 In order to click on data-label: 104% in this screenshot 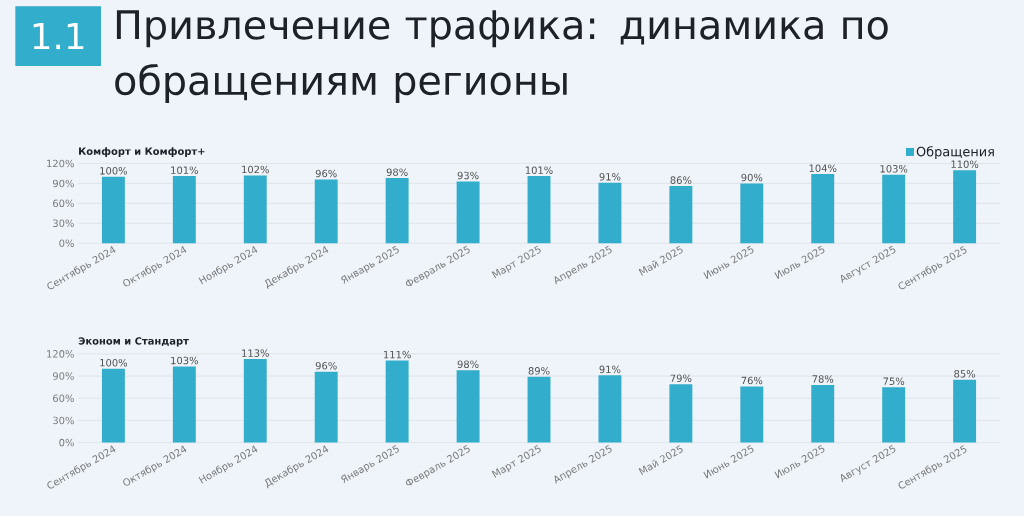, I will do `click(823, 168)`.